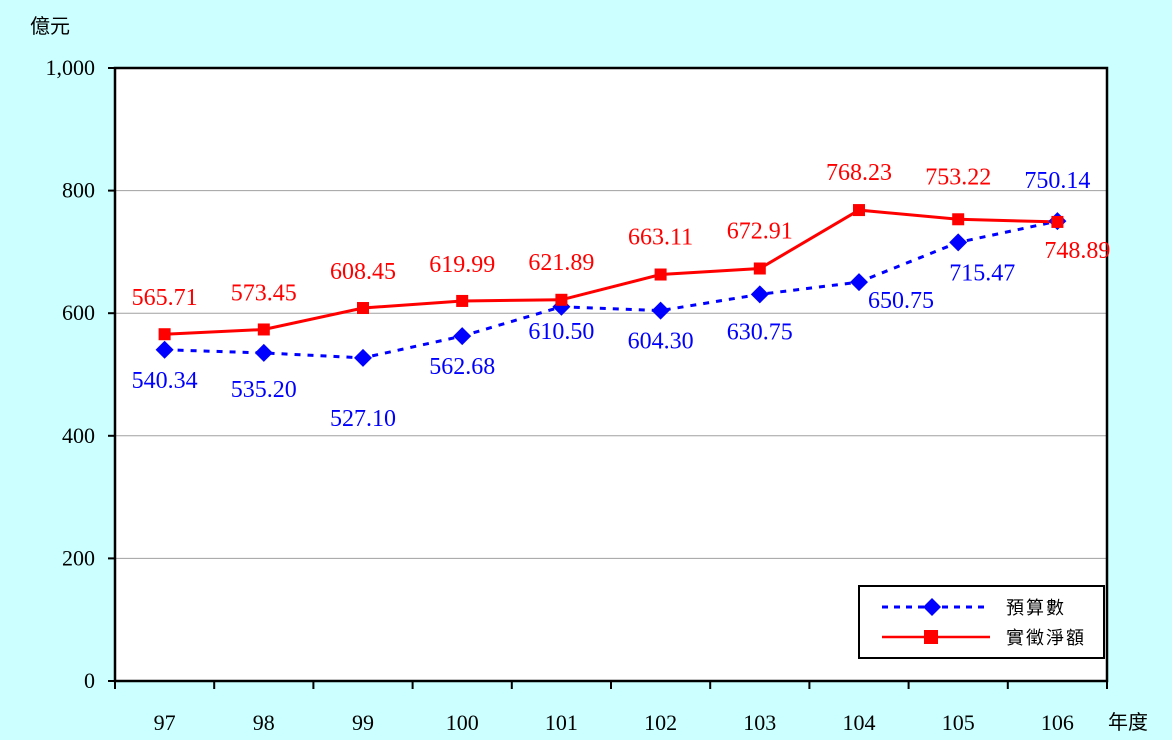  Describe the element at coordinates (1057, 181) in the screenshot. I see `budget-data-label: 750.14` at that location.